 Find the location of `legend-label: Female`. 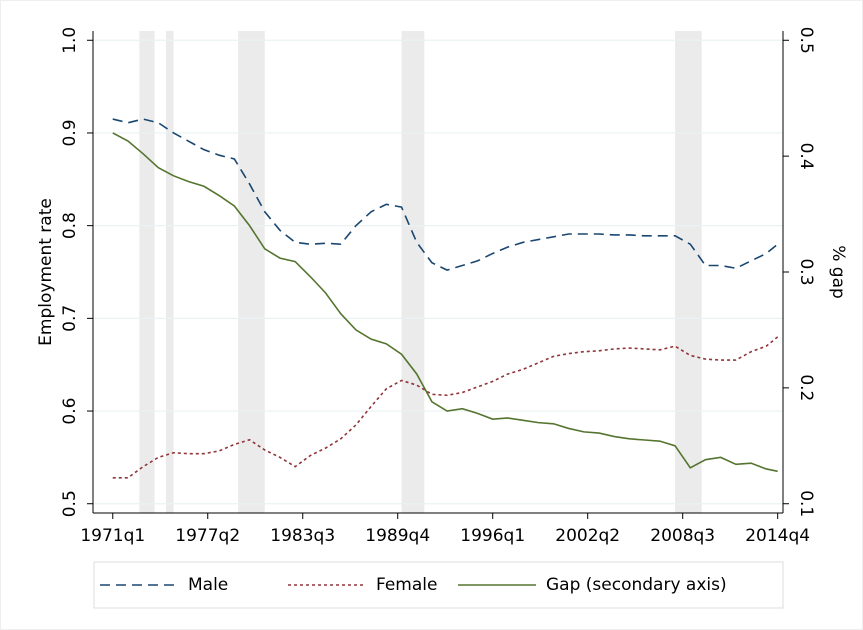

legend-label: Female is located at coordinates (406, 585).